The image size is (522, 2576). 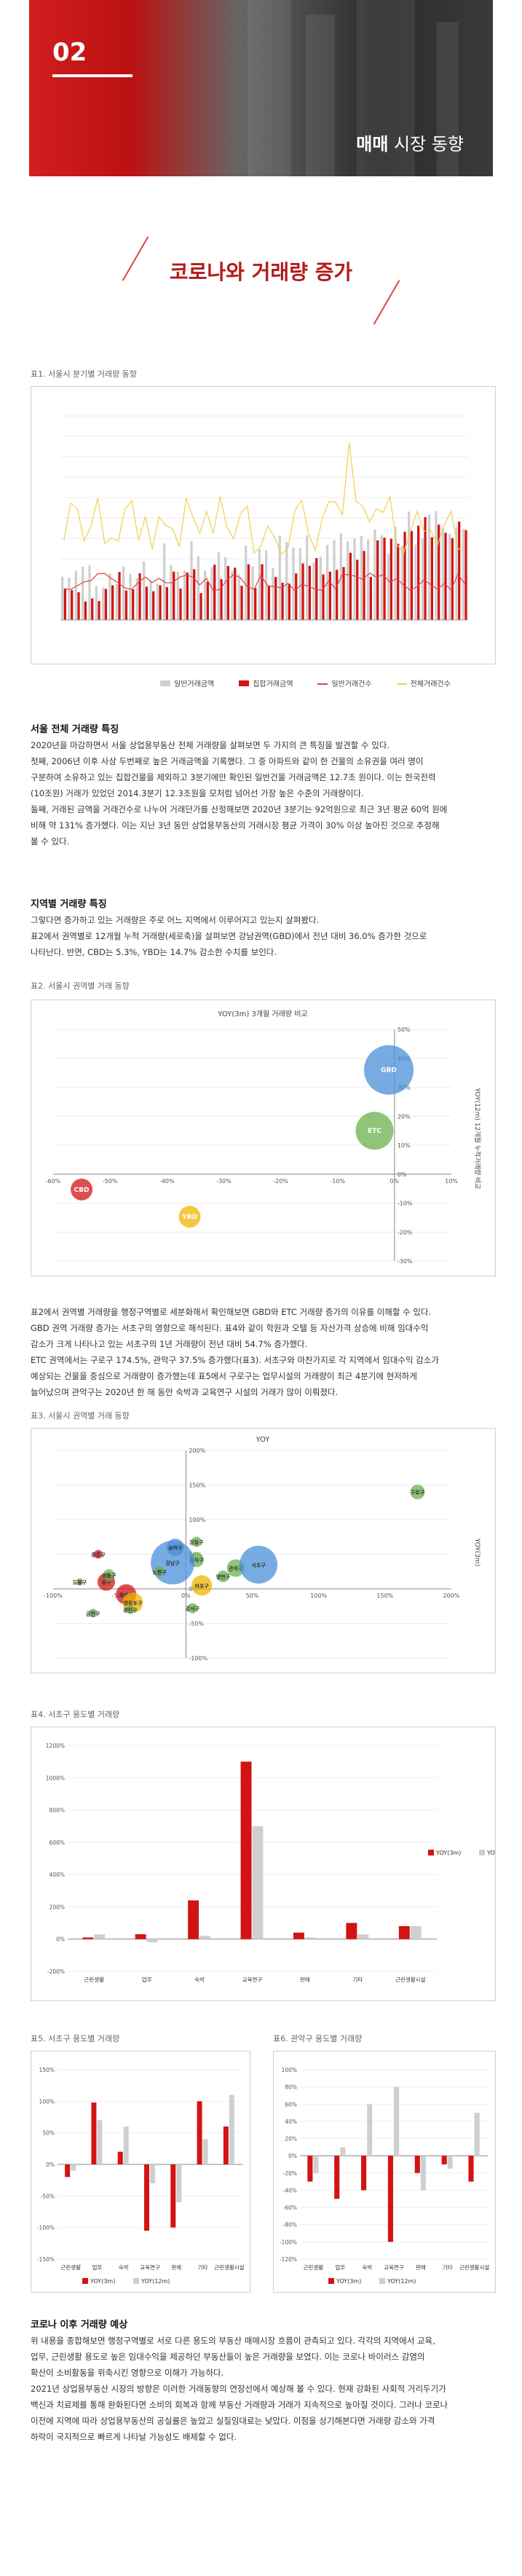 What do you see at coordinates (405, 1232) in the screenshot?
I see `y-tick-label: -20%` at bounding box center [405, 1232].